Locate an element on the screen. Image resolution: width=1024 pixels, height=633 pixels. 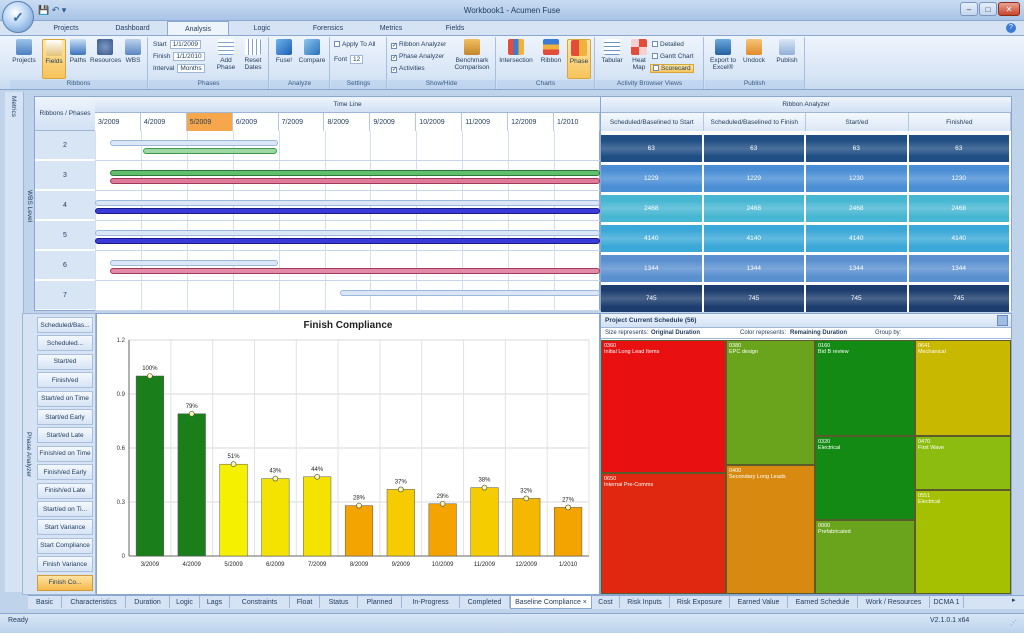
phase-analyzer-item: Start/ed Late is located at coordinates (65, 435).